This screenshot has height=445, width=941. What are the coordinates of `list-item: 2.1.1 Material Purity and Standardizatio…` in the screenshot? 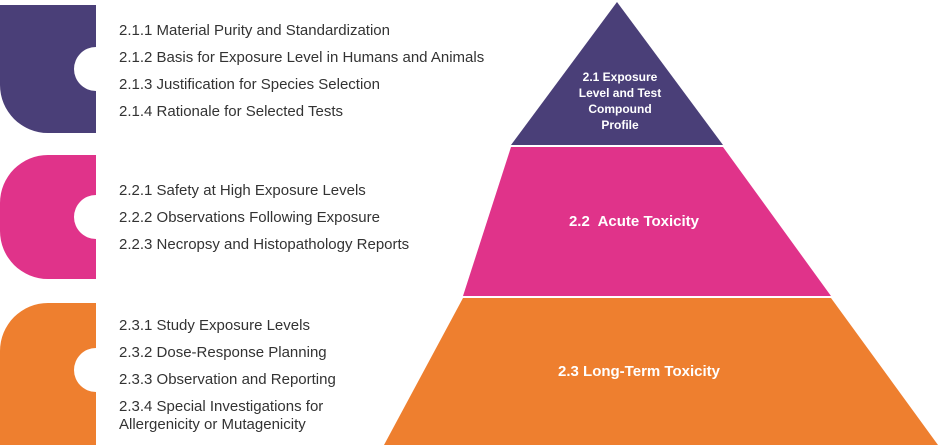 It's located at (254, 30).